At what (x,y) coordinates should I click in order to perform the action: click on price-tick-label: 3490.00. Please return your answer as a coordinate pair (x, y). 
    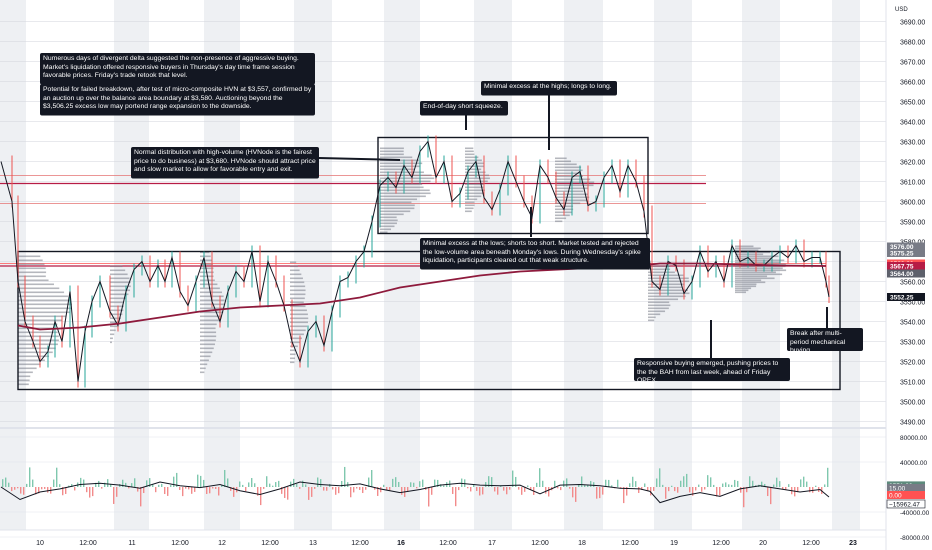
    Looking at the image, I should click on (912, 423).